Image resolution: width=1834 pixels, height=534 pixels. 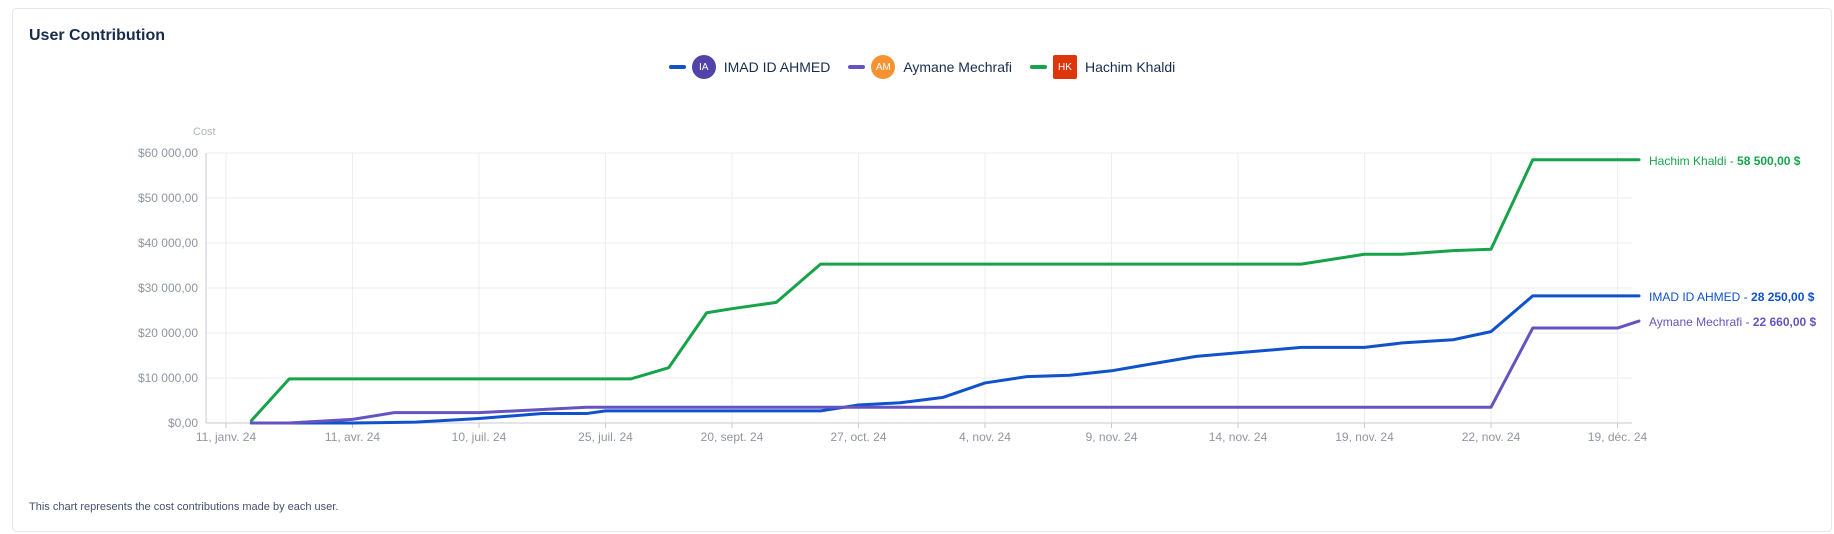 What do you see at coordinates (168, 288) in the screenshot?
I see `y-tick-label: $30 000,00` at bounding box center [168, 288].